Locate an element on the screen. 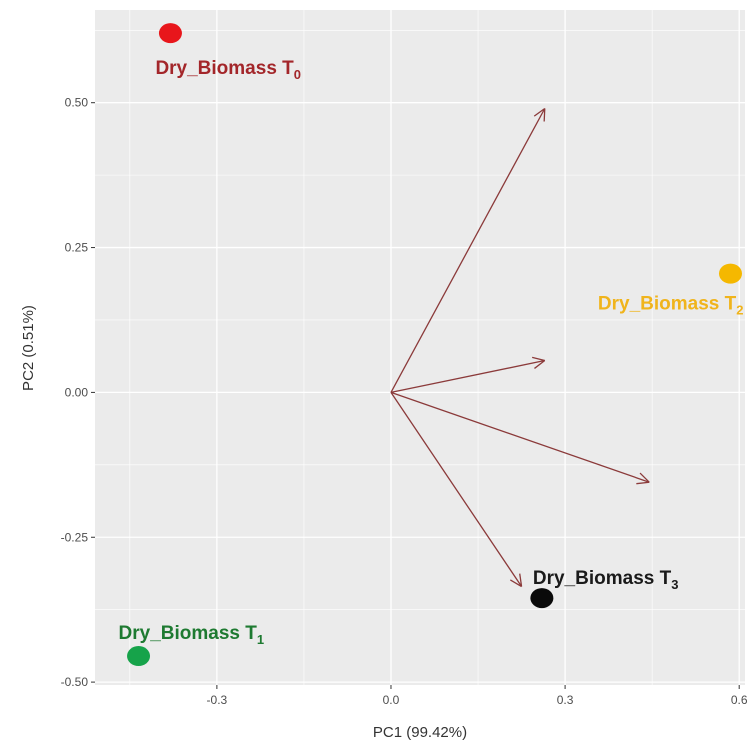 This screenshot has width=749, height=743. y-tick-label: 0.00 is located at coordinates (77, 392).